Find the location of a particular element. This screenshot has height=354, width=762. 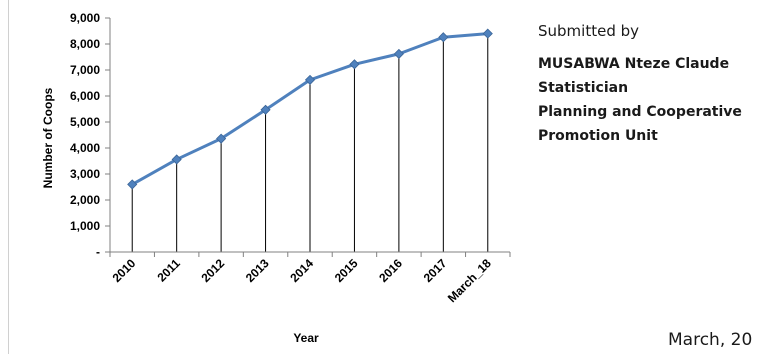

y-tick-label: 8,000 is located at coordinates (85, 44).